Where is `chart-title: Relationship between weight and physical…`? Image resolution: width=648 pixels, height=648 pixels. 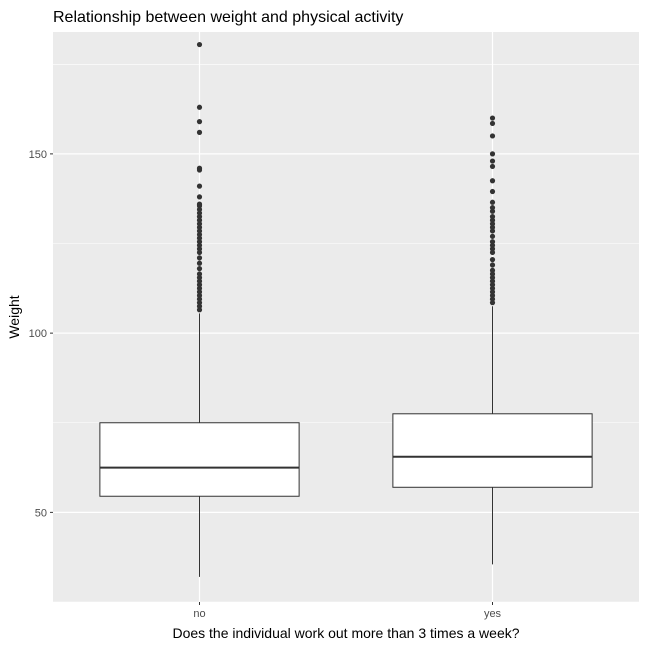 chart-title: Relationship between weight and physical… is located at coordinates (228, 17).